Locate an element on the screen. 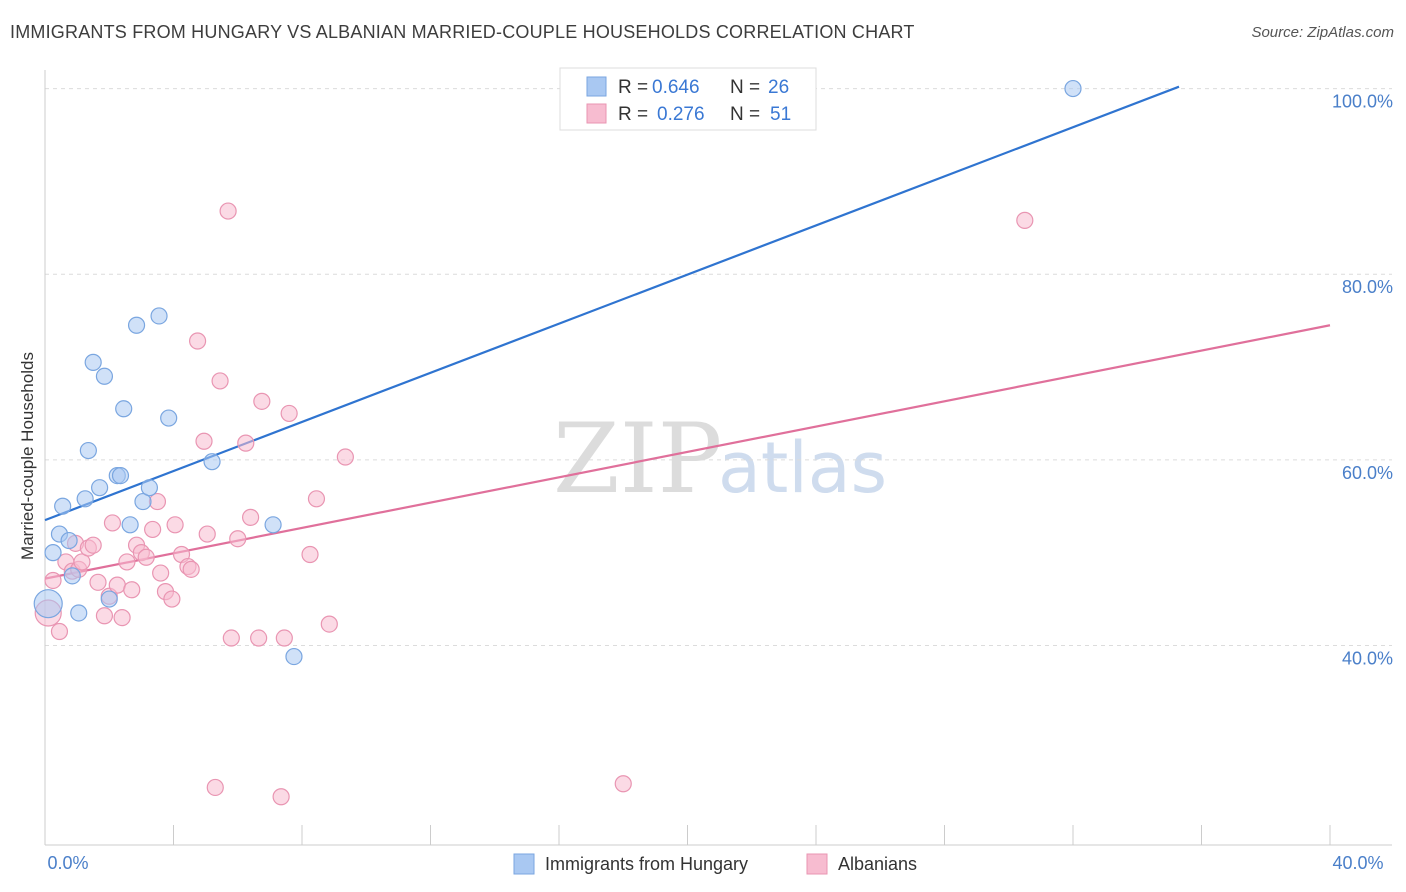 The height and width of the screenshot is (892, 1406). legend-r-label-1: R = is located at coordinates (633, 87).